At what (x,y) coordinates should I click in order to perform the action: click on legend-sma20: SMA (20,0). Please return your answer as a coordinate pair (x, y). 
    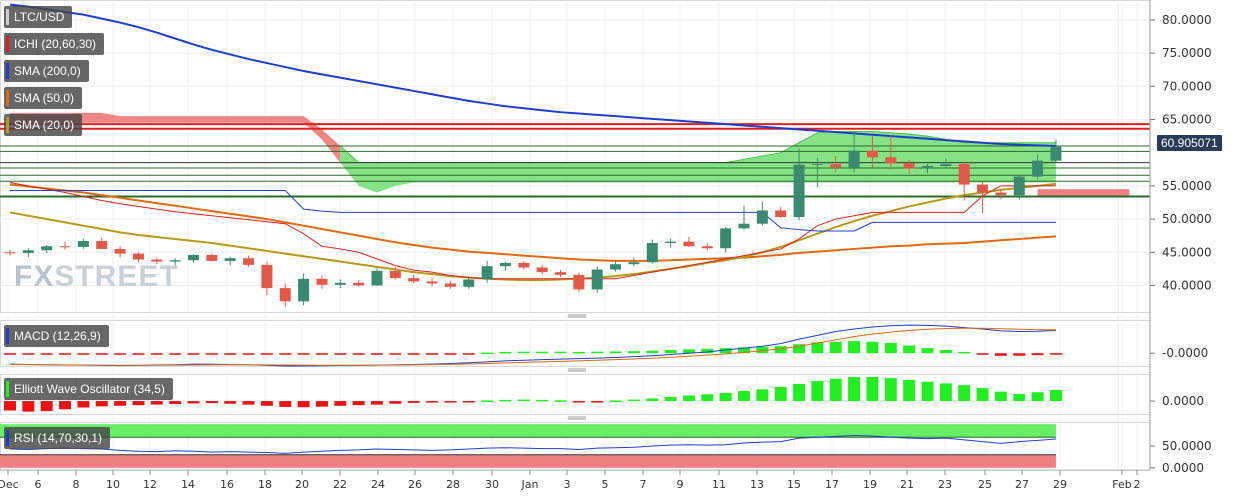
    Looking at the image, I should click on (43, 125).